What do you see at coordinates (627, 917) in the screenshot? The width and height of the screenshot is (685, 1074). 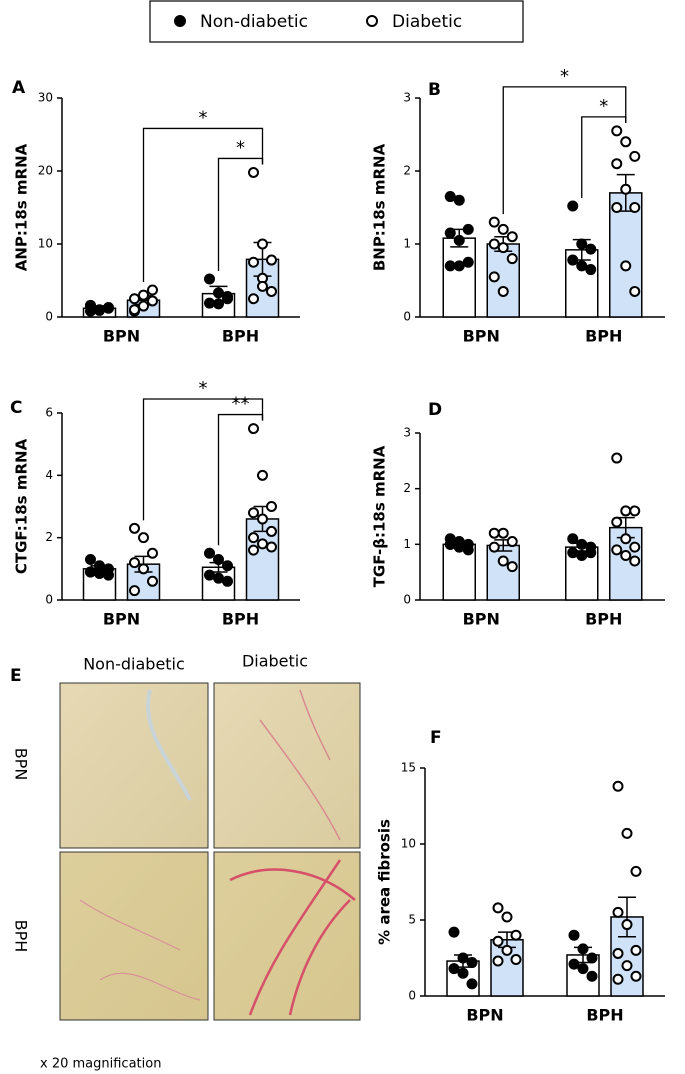 I see `error-bar` at bounding box center [627, 917].